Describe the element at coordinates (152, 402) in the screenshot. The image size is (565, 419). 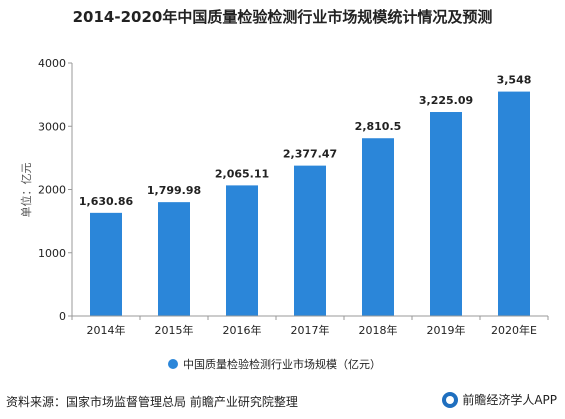
I see `source-note: 资料来源：国家市场监督管理总局 前瞻产业研究院整理` at that location.